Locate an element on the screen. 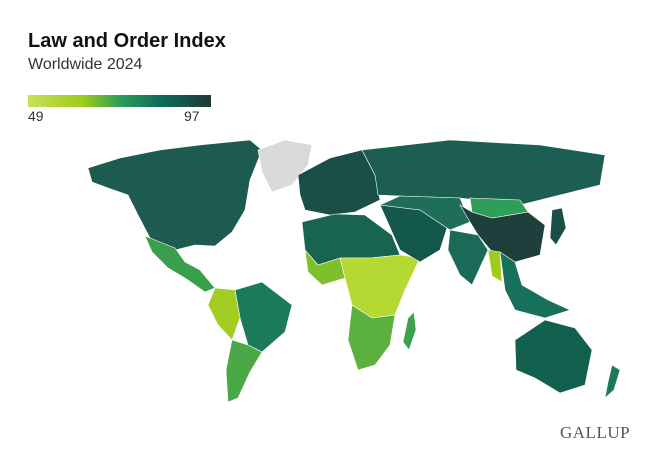  region-mongolia is located at coordinates (499, 208).